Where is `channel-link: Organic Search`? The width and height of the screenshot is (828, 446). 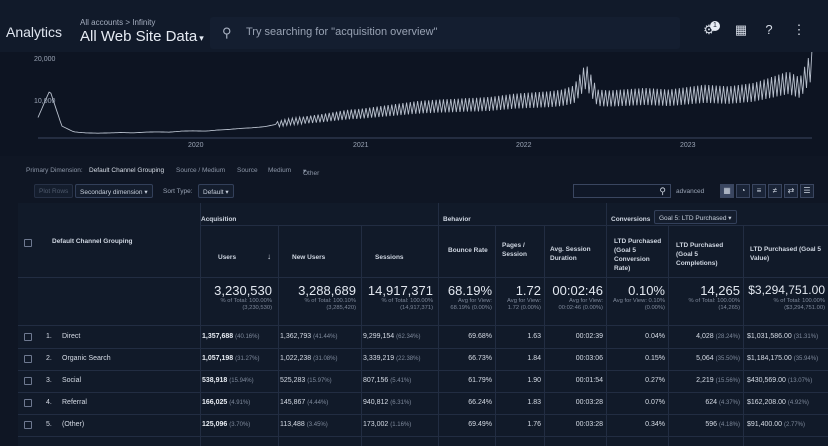
channel-link: Organic Search is located at coordinates (86, 358).